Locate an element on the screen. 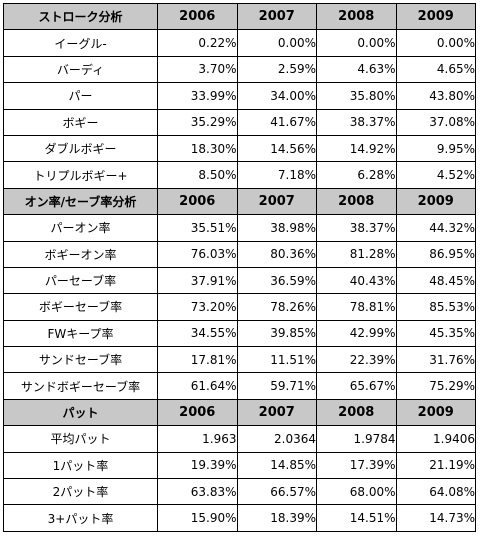 This screenshot has height=547, width=480. table-row: サンドセーブ率 17.81% 11.51% 22.39% 31.76% is located at coordinates (239, 360).